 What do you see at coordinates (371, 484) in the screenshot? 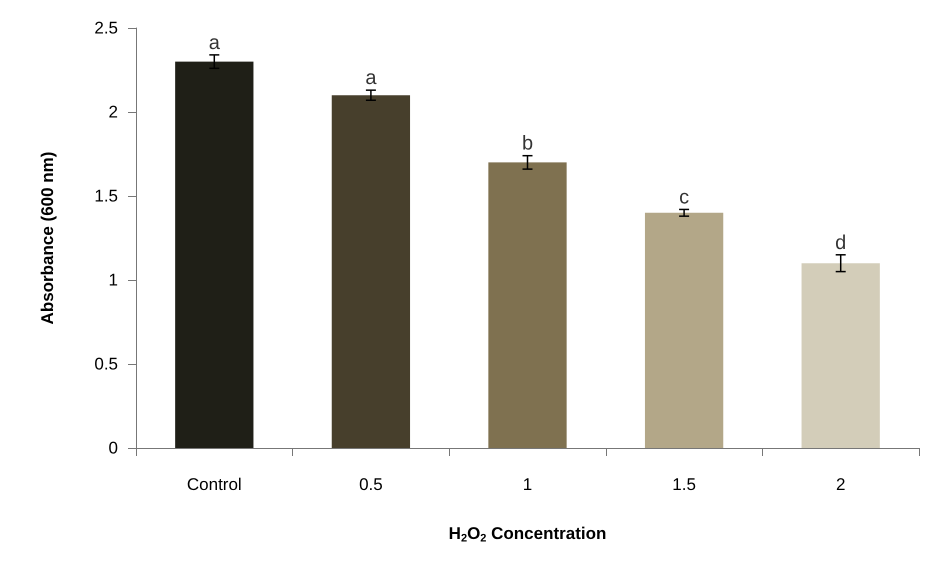
I see `x-tick-label: 0.5` at bounding box center [371, 484].